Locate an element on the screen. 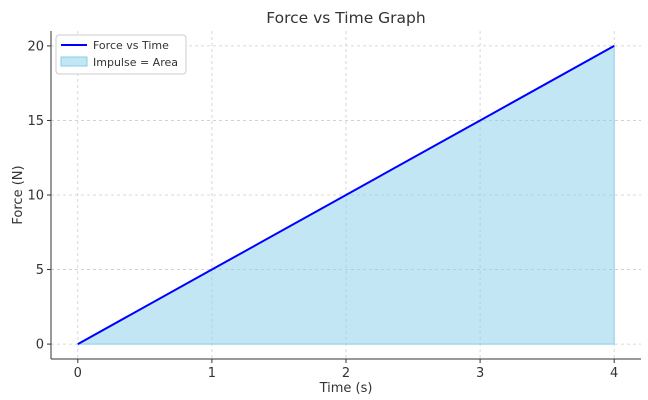 The width and height of the screenshot is (648, 400). legend-box is located at coordinates (121, 54).